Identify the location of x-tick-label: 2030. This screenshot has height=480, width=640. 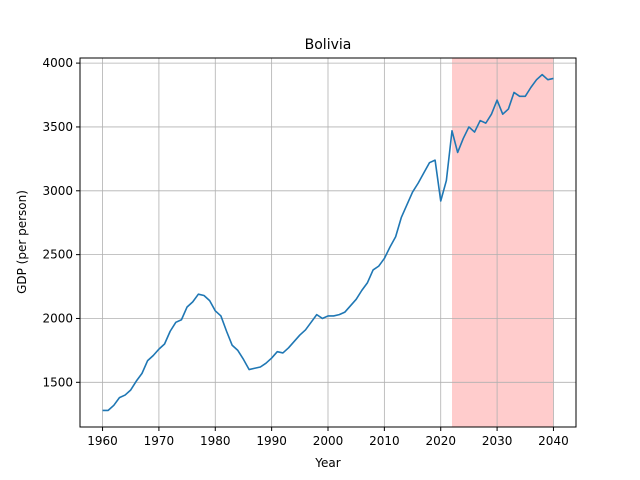
(497, 441).